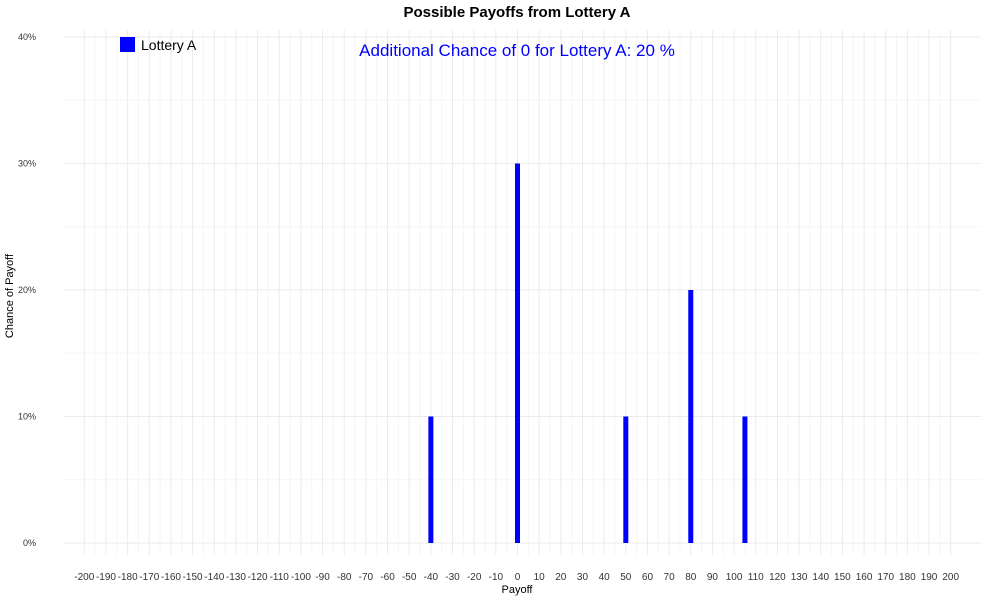 This screenshot has width=1000, height=600. What do you see at coordinates (193, 577) in the screenshot?
I see `x-tick-label: -150` at bounding box center [193, 577].